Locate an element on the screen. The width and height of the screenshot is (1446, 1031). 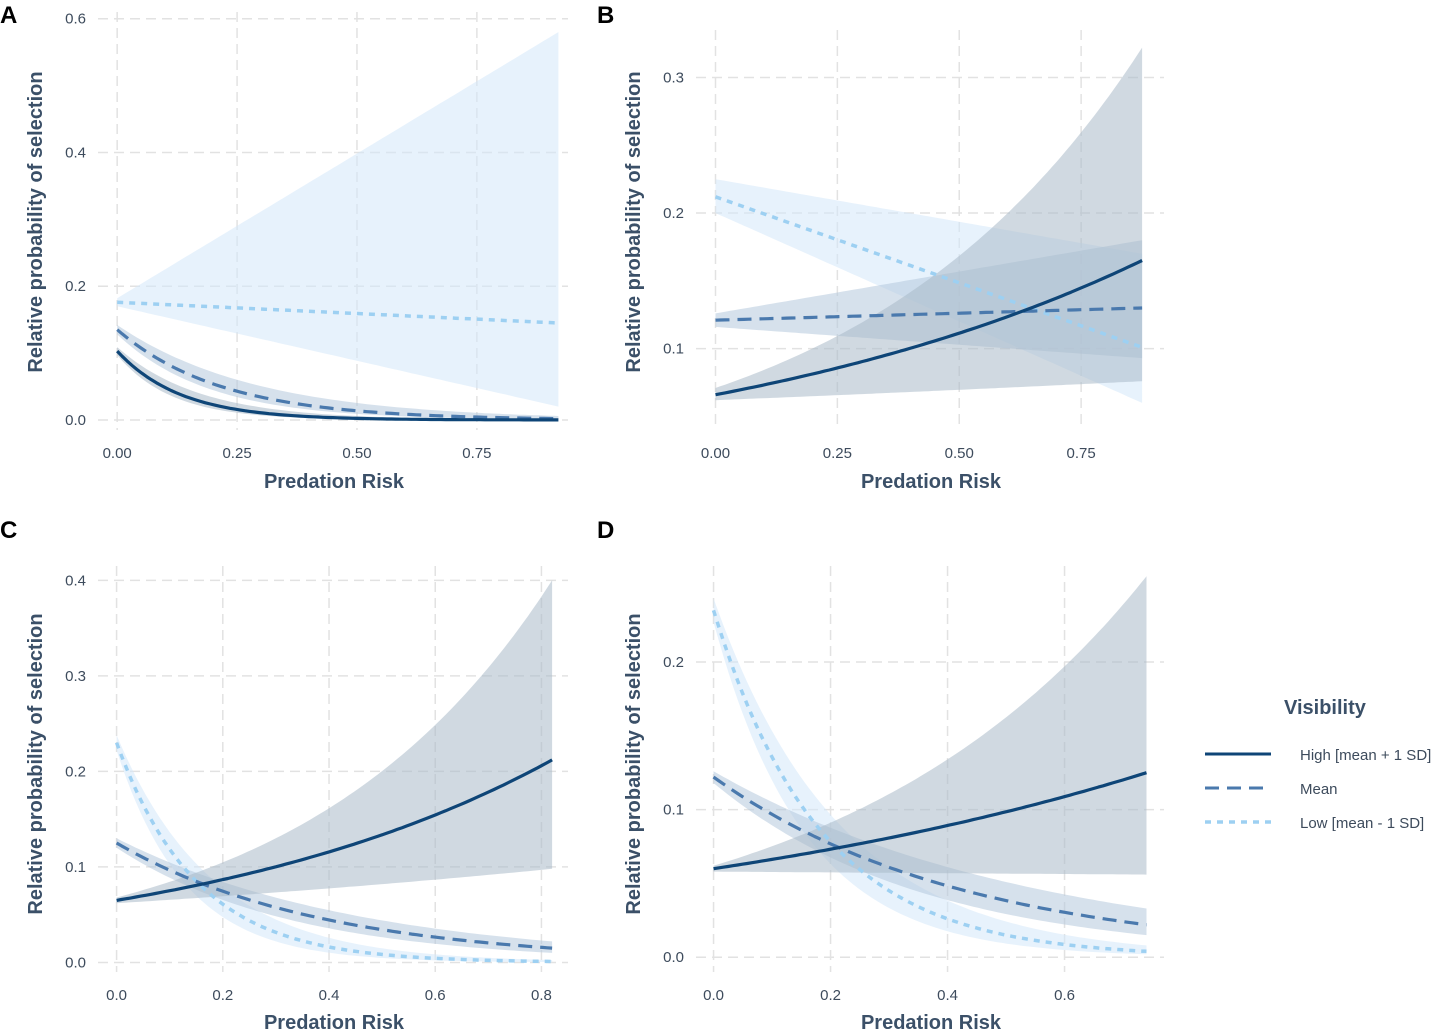
panel-d-line-low is located at coordinates (929, 781).